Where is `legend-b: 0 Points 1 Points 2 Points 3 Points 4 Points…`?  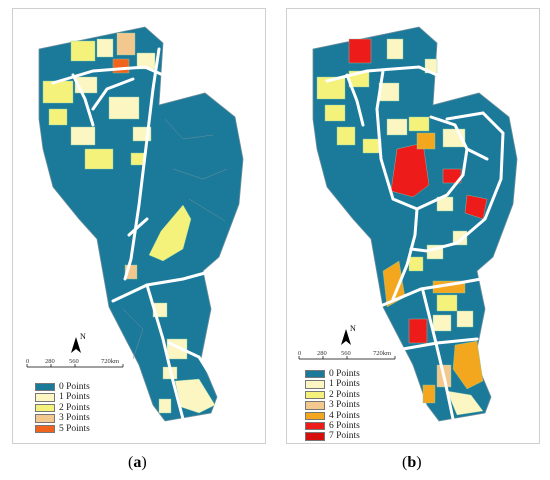
legend-b: 0 Points 1 Points 2 Points 3 Points 4 Points… is located at coordinates (332, 405).